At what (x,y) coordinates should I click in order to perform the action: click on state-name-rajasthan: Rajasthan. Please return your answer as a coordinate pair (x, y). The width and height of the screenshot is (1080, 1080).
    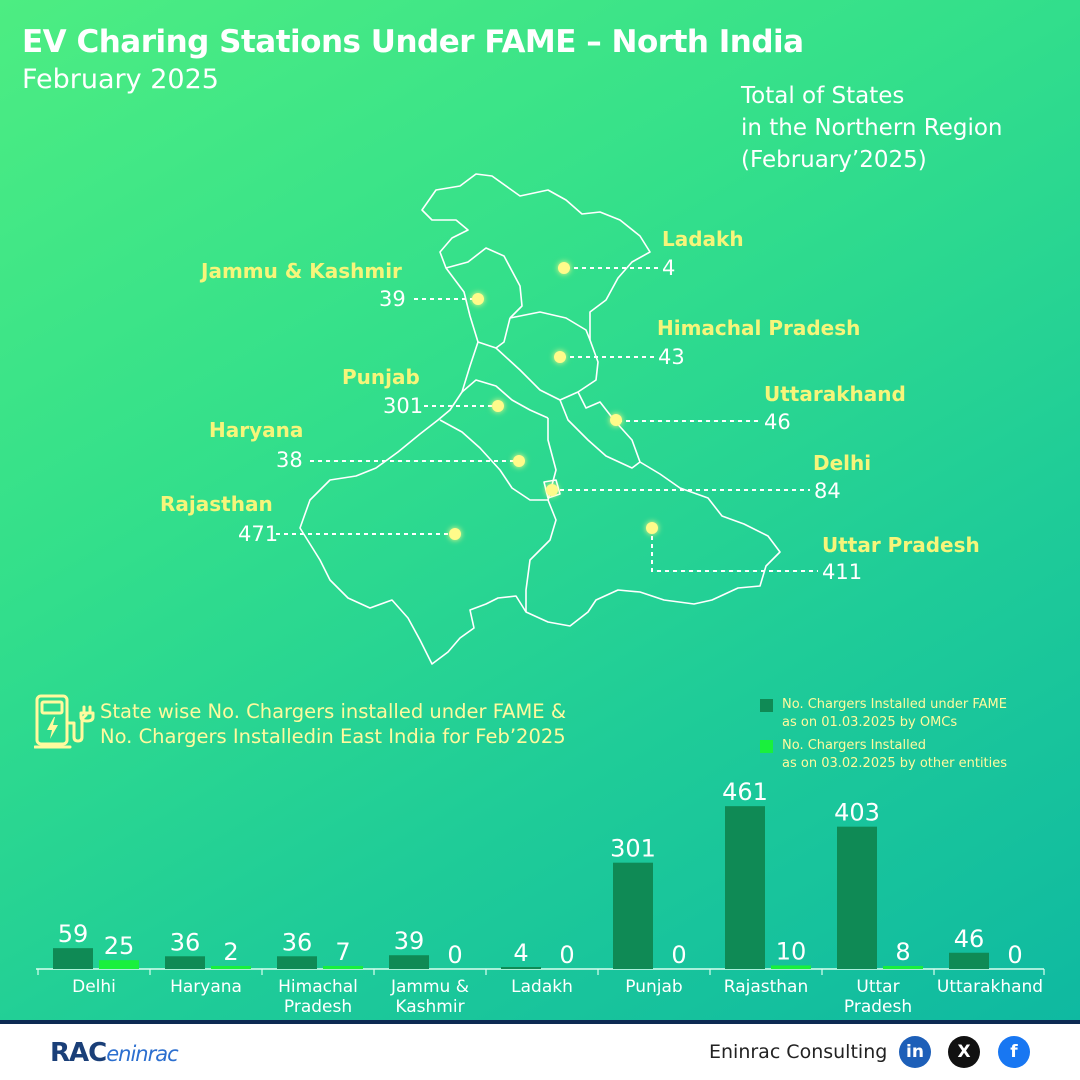
    Looking at the image, I should click on (216, 504).